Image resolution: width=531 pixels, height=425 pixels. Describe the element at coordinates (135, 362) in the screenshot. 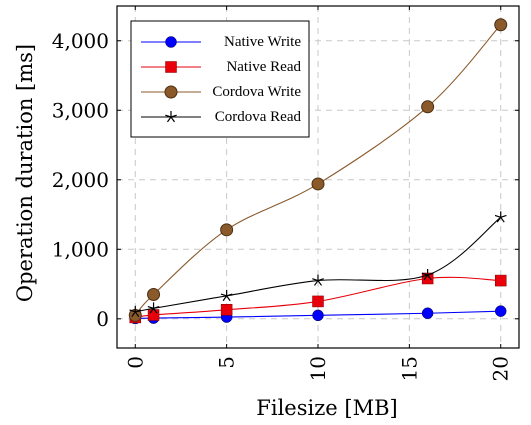

I see `x-tick-label: 0` at that location.